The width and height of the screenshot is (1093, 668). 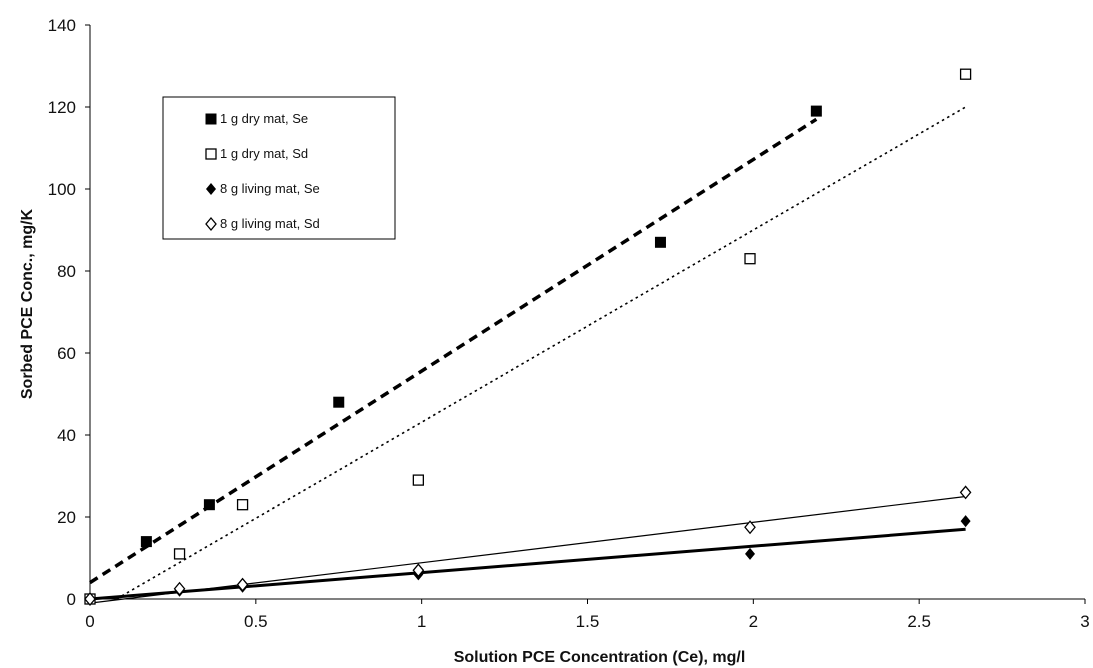 I want to click on x-tick-label: 0.5, so click(x=256, y=621).